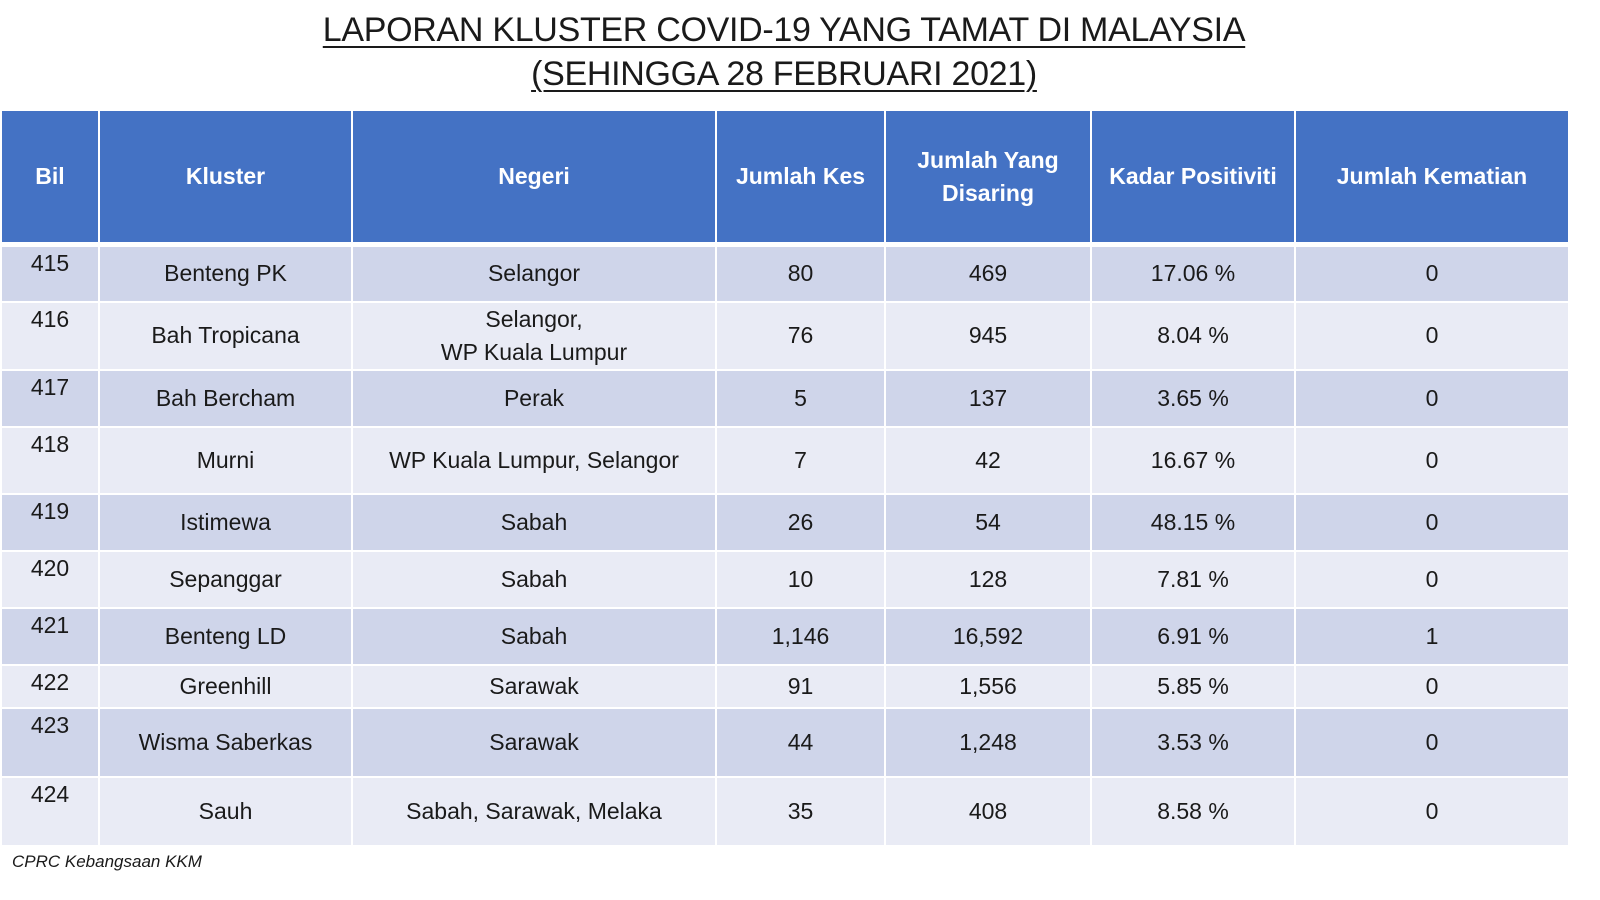  What do you see at coordinates (800, 579) in the screenshot?
I see `cell-jumlah-kes: 10` at bounding box center [800, 579].